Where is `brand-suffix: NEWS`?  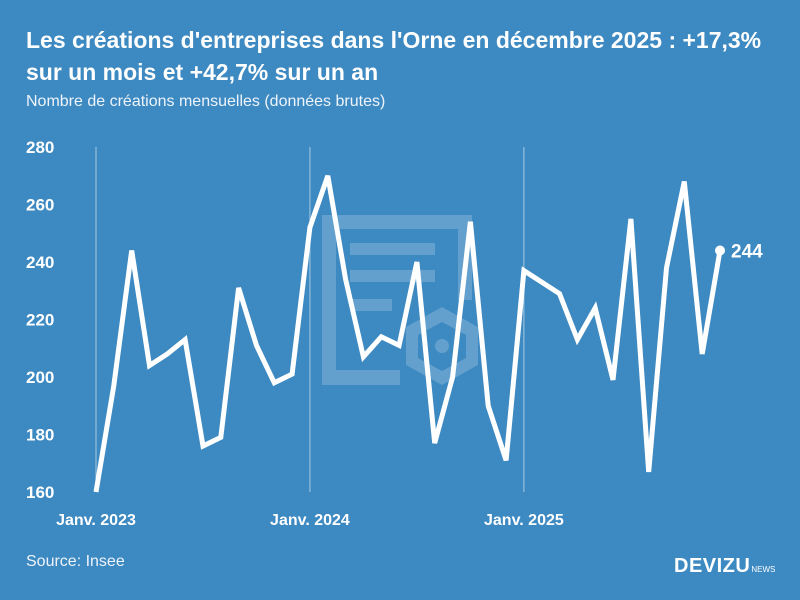
brand-suffix: NEWS is located at coordinates (763, 569).